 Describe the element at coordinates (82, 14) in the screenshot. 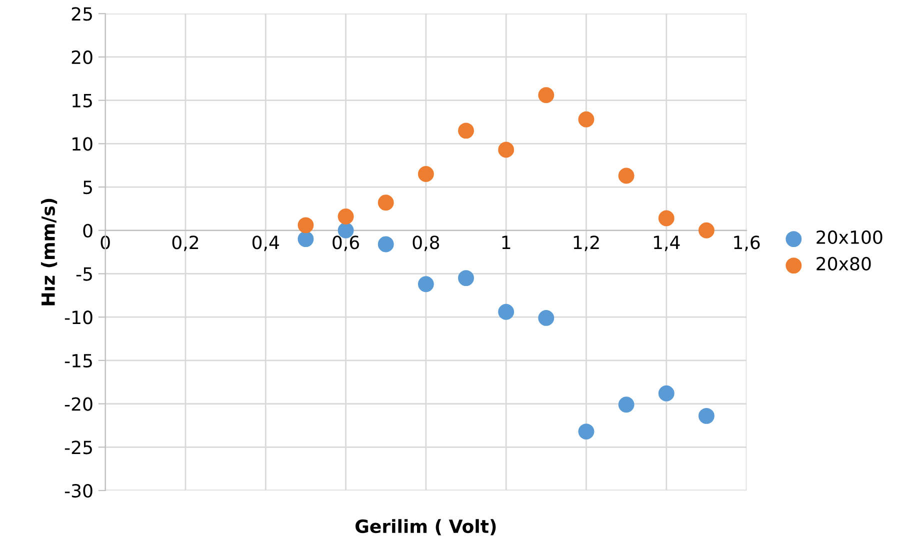

I see `y-tick-label: 25` at that location.